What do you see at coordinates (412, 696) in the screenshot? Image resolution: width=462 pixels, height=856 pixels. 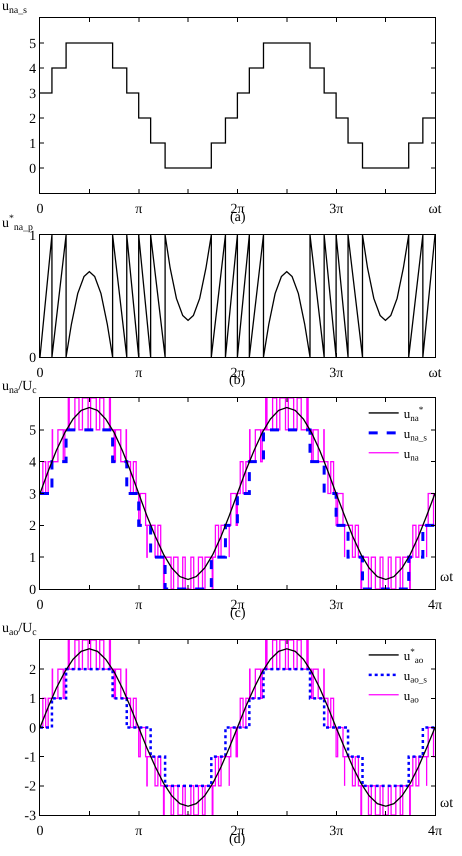 I see `legend-label: u$_{ao}$` at bounding box center [412, 696].